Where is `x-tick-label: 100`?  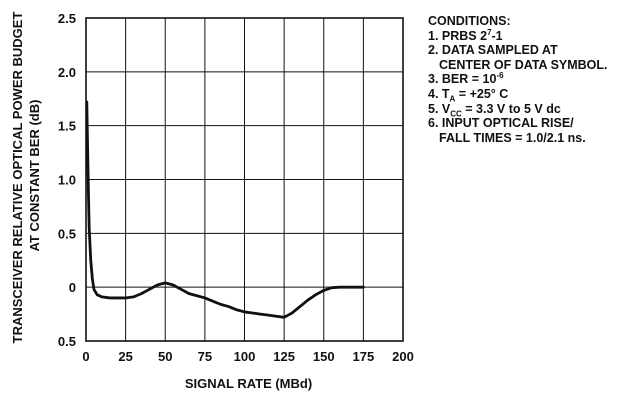
x-tick-label: 100 is located at coordinates (245, 356).